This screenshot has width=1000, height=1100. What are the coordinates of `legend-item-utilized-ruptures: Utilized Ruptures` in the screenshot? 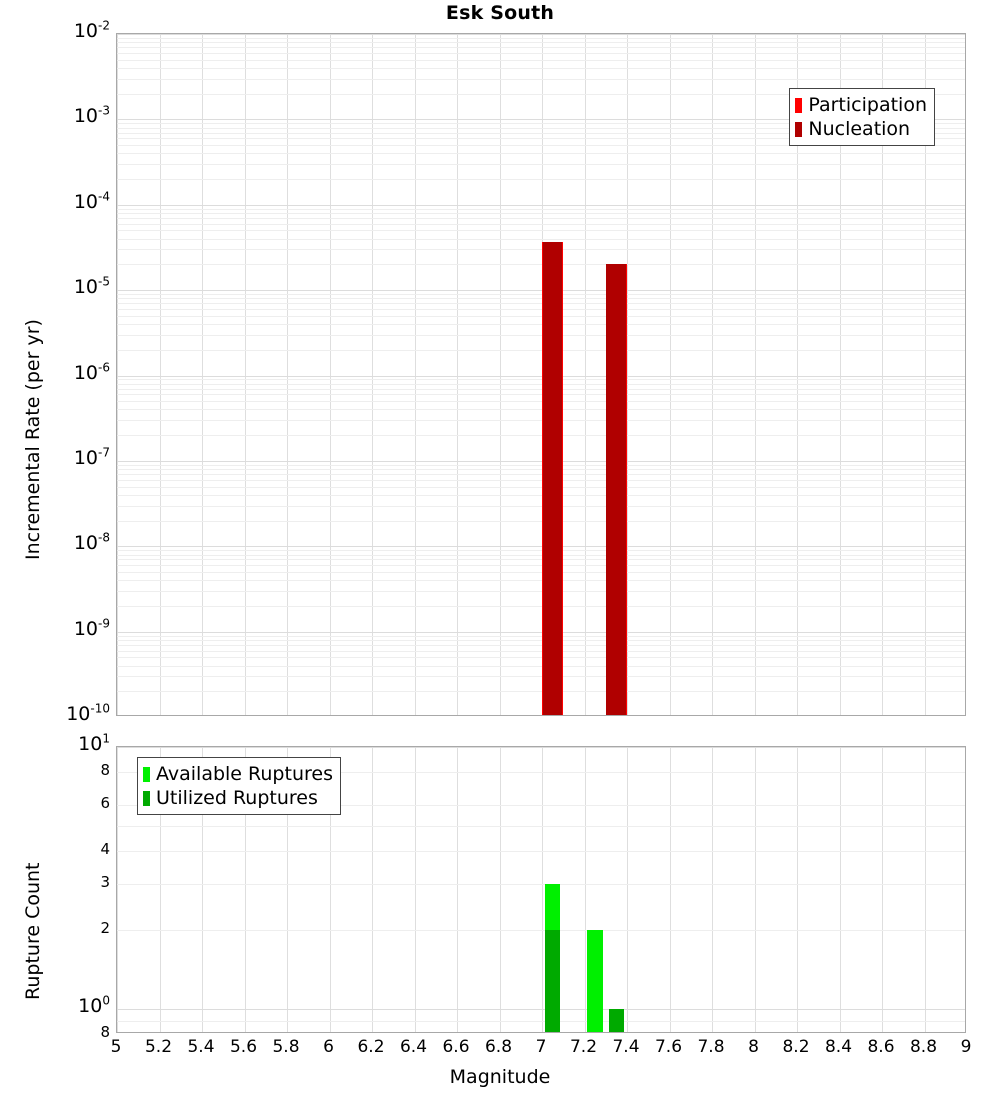 It's located at (238, 798).